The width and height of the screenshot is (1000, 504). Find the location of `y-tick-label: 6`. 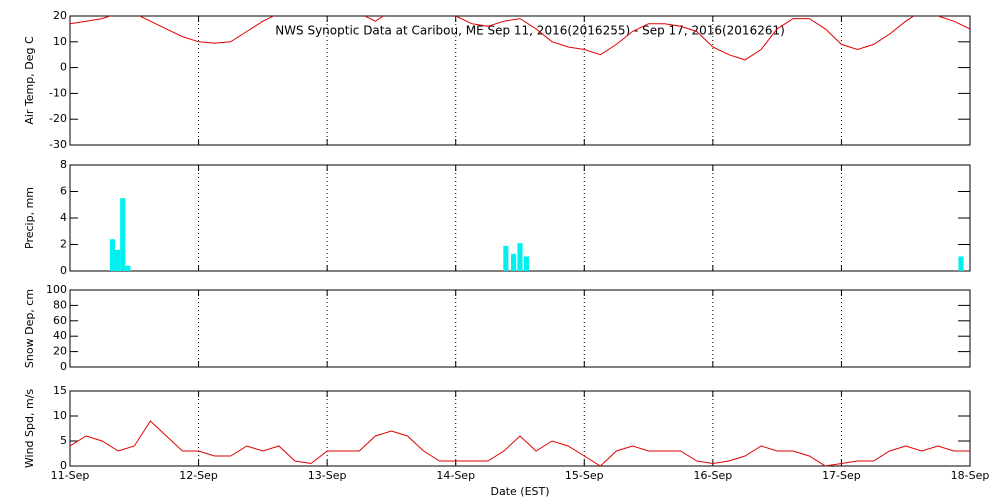

y-tick-label: 6 is located at coordinates (63, 191).